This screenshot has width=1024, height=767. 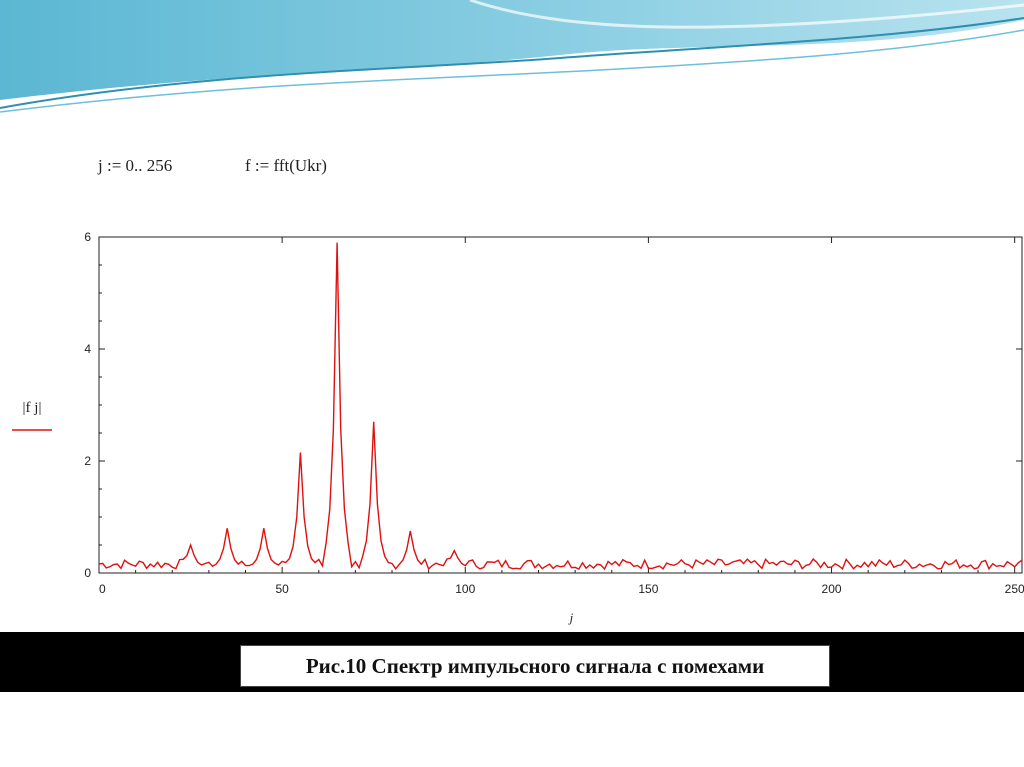 What do you see at coordinates (512, 729) in the screenshot?
I see `slide-bottom` at bounding box center [512, 729].